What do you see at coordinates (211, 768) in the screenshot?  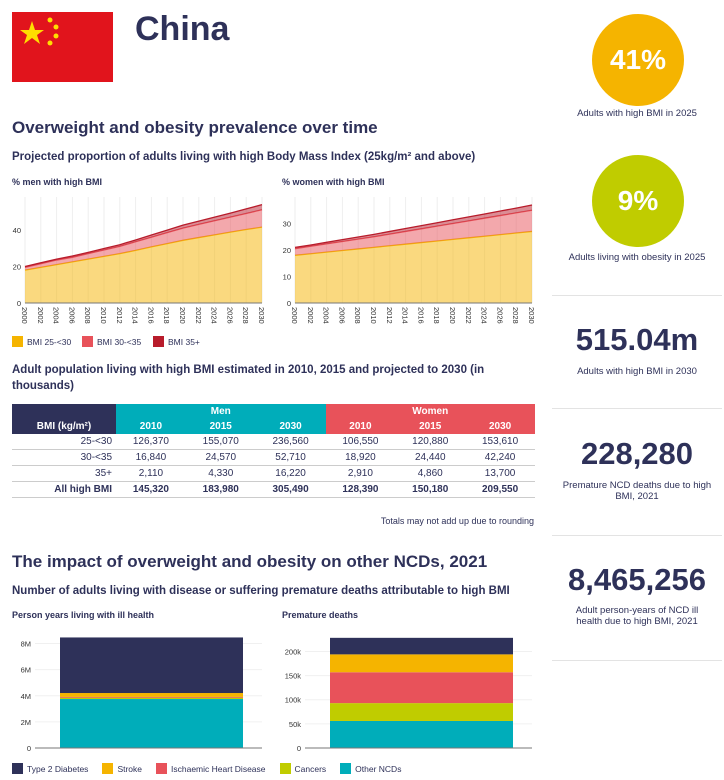 I see `legend-item: Ischaemic Heart Disease` at bounding box center [211, 768].